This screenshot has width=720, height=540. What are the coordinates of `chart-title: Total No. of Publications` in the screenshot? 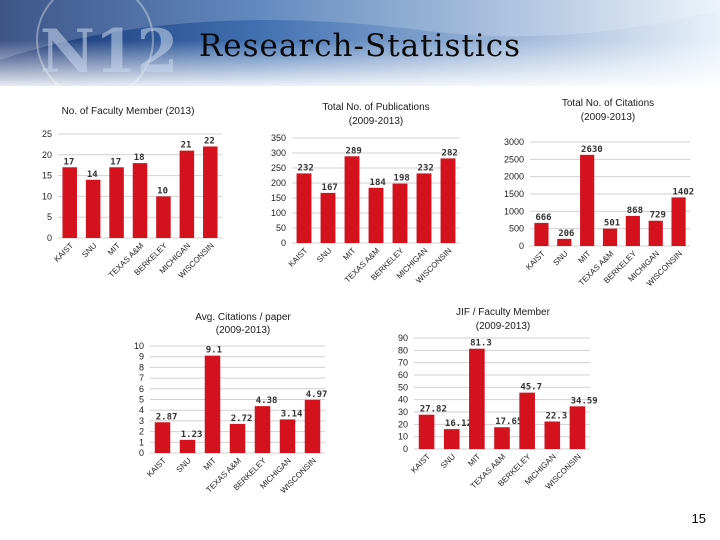 It's located at (375, 107).